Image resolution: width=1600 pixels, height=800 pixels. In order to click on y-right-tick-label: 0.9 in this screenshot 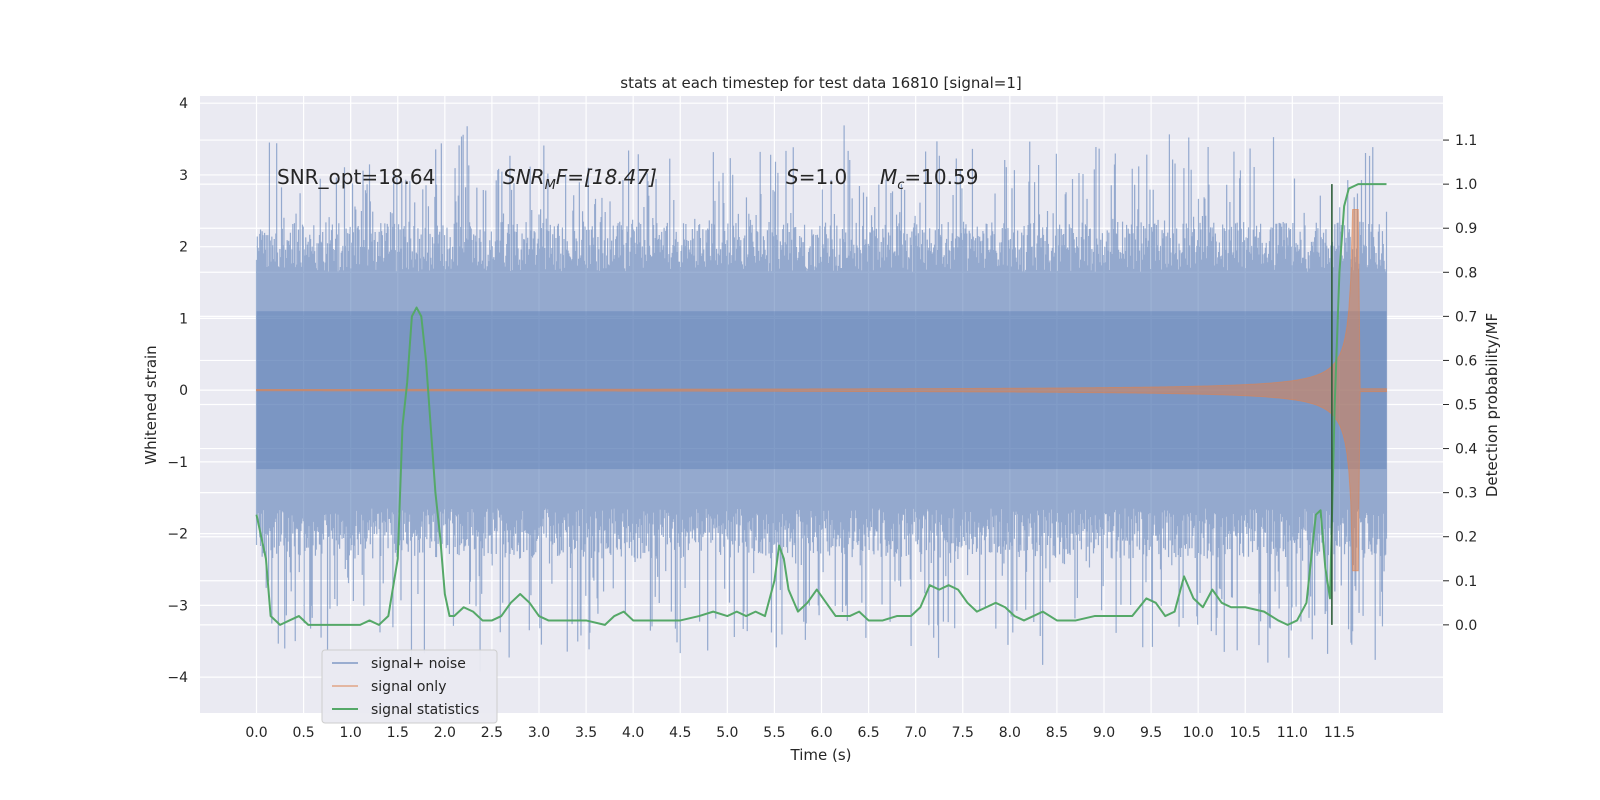, I will do `click(1466, 229)`.